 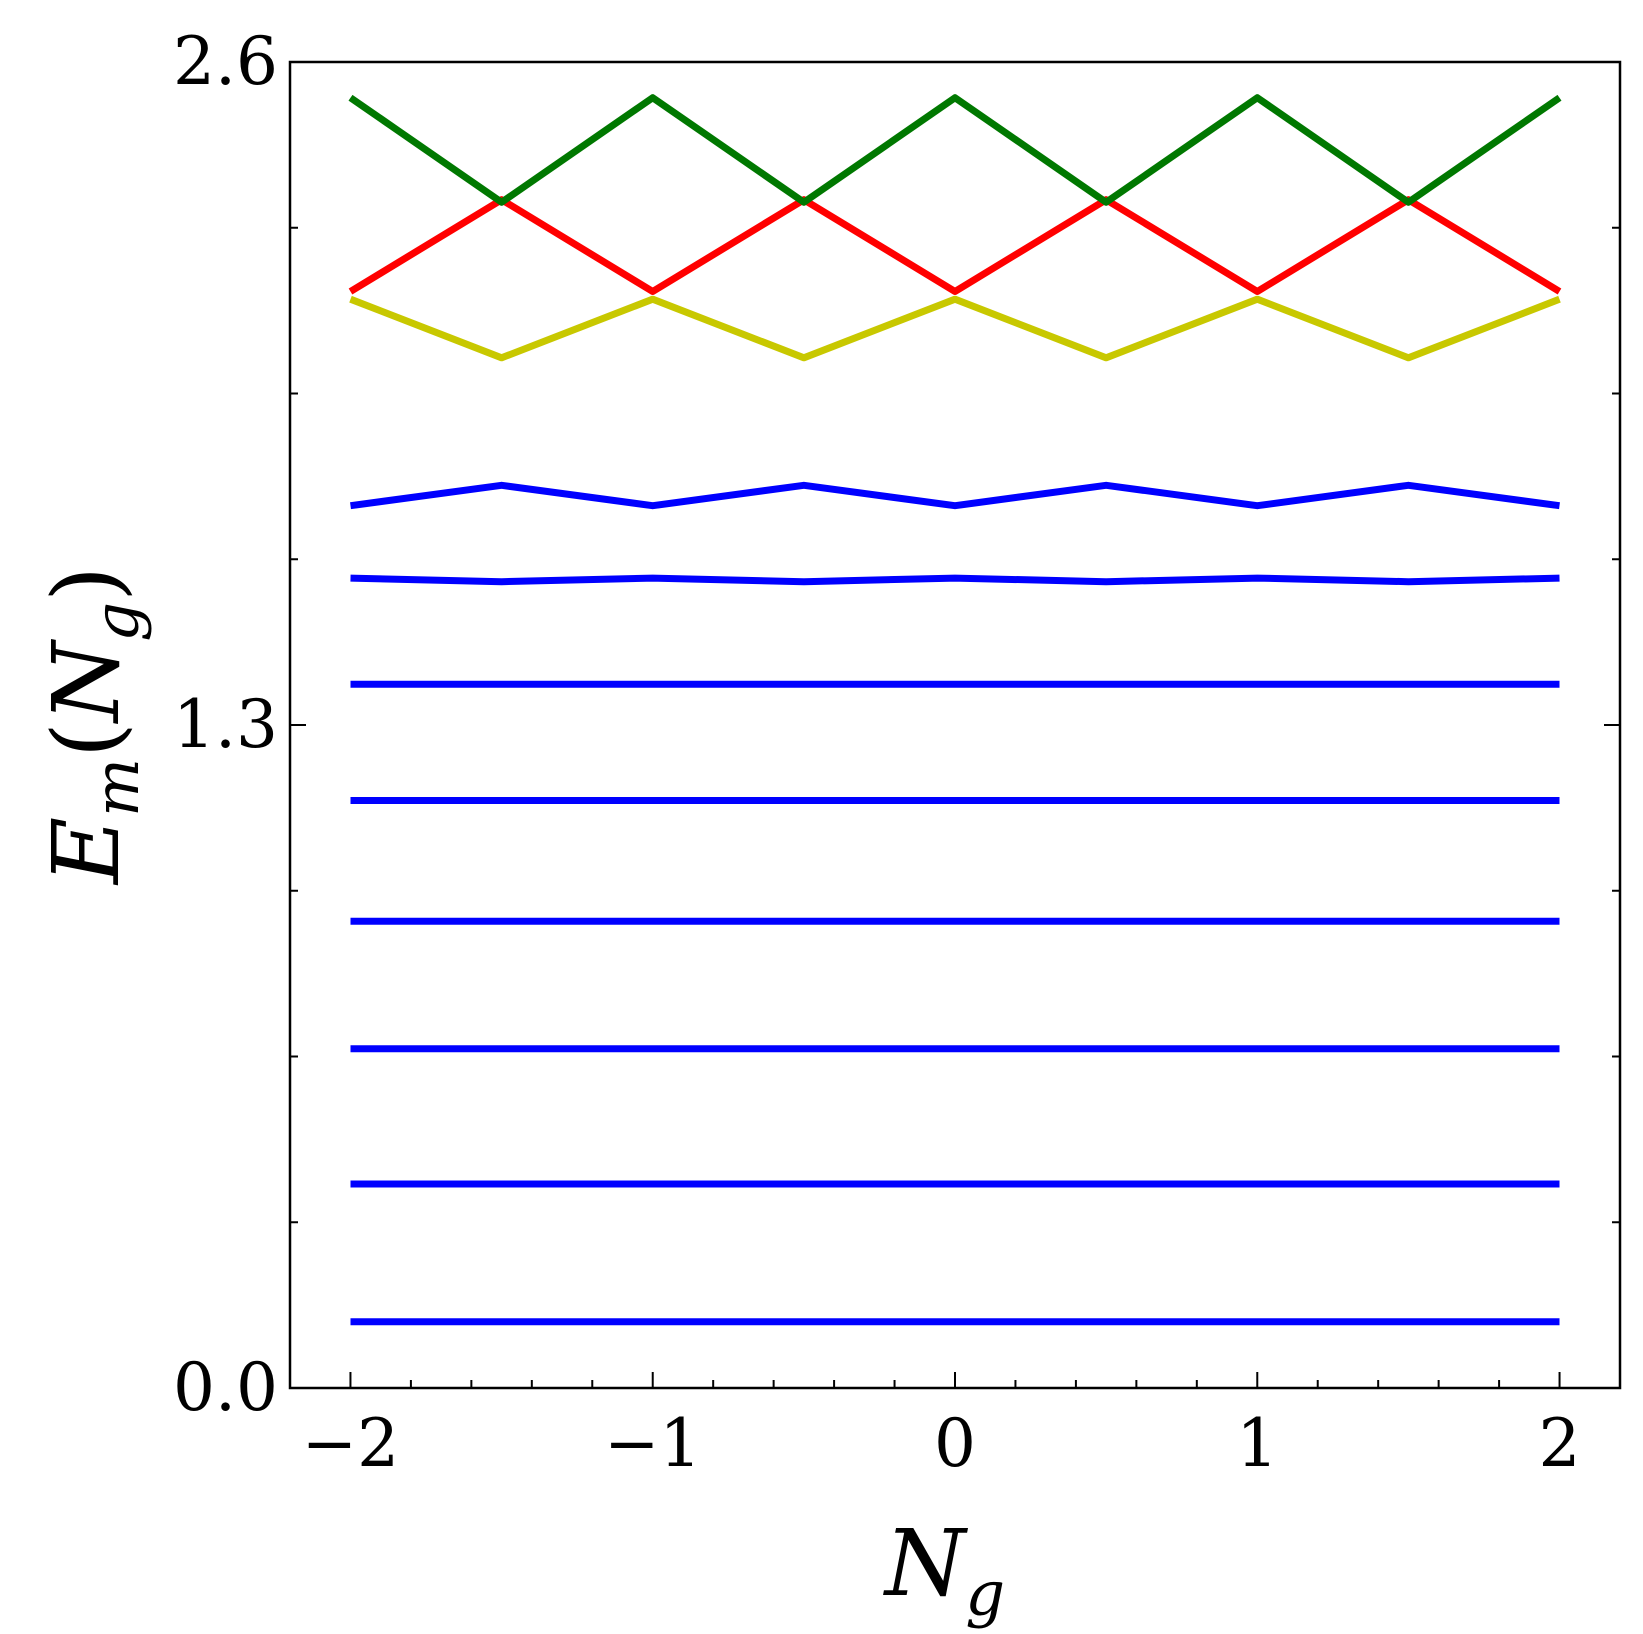 What do you see at coordinates (116, 622) in the screenshot?
I see `y-axis-label-arg-sub: g` at bounding box center [116, 622].